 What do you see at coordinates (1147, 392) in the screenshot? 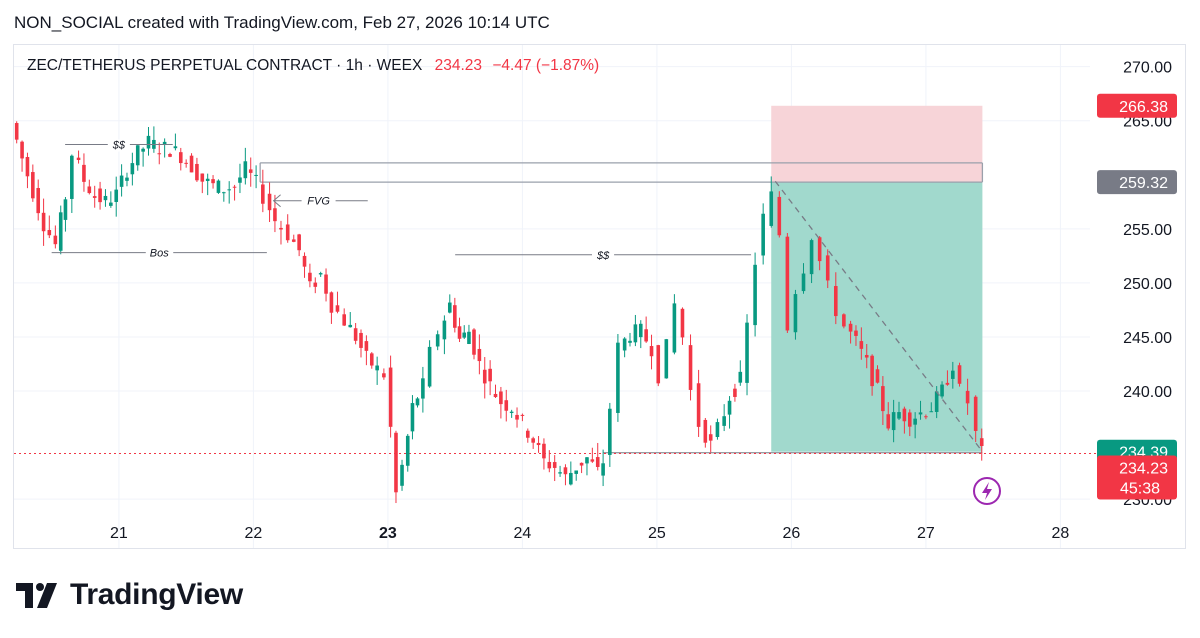
I see `y-tick-label: 240.00` at bounding box center [1147, 392].